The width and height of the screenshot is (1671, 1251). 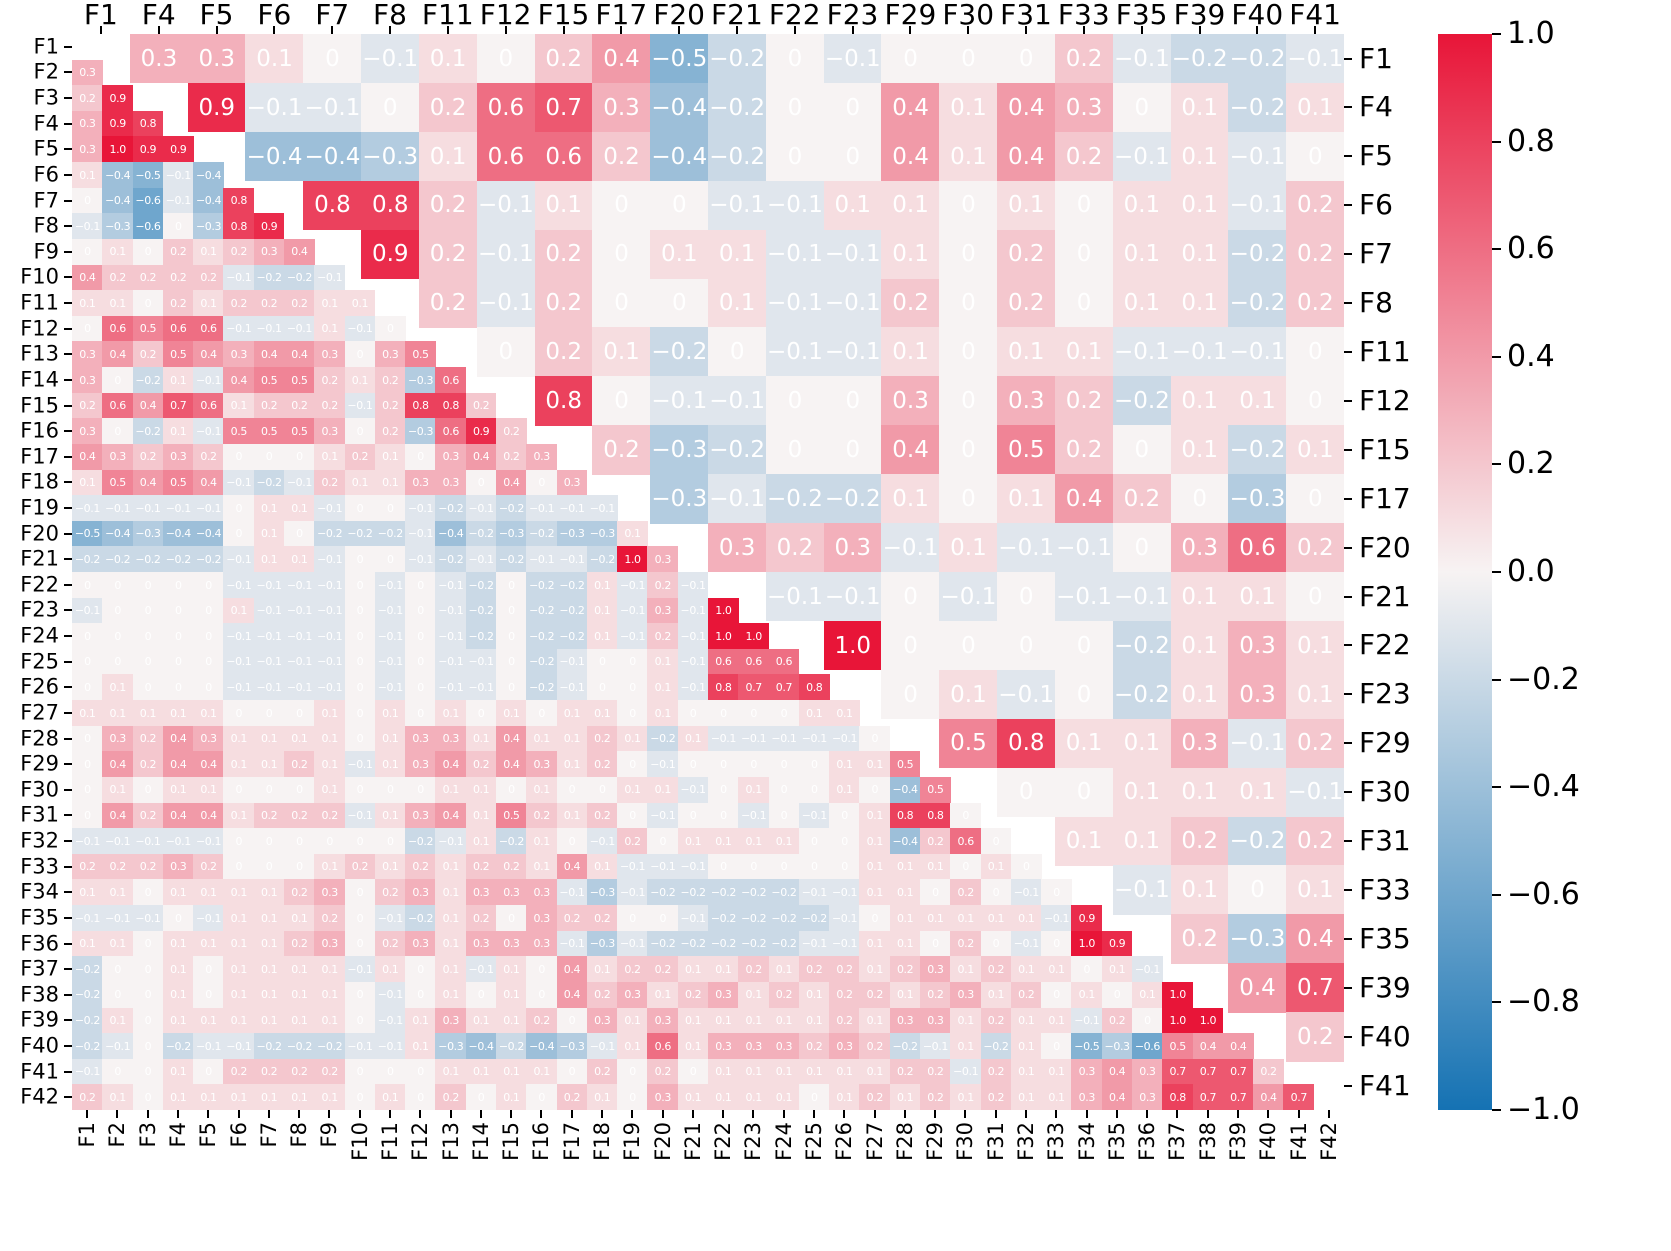 What do you see at coordinates (1543, 787) in the screenshot?
I see `colorbar-tick-label: −0.4` at bounding box center [1543, 787].